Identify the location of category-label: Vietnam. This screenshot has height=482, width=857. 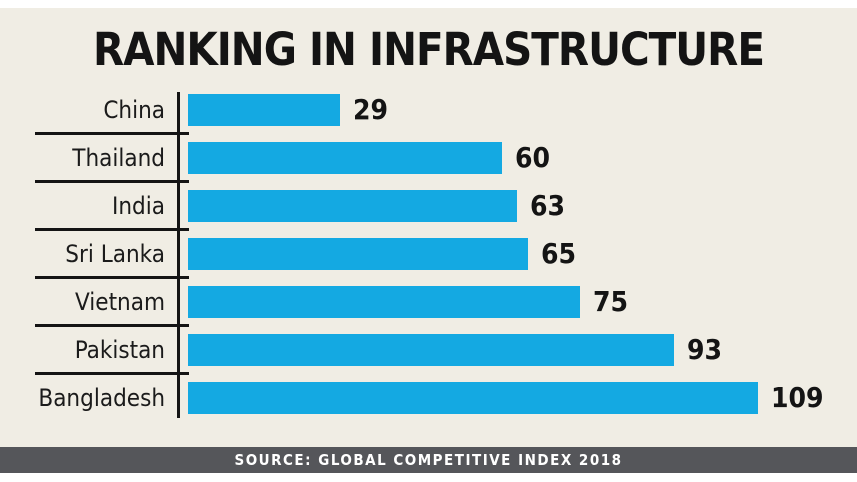
(120, 301).